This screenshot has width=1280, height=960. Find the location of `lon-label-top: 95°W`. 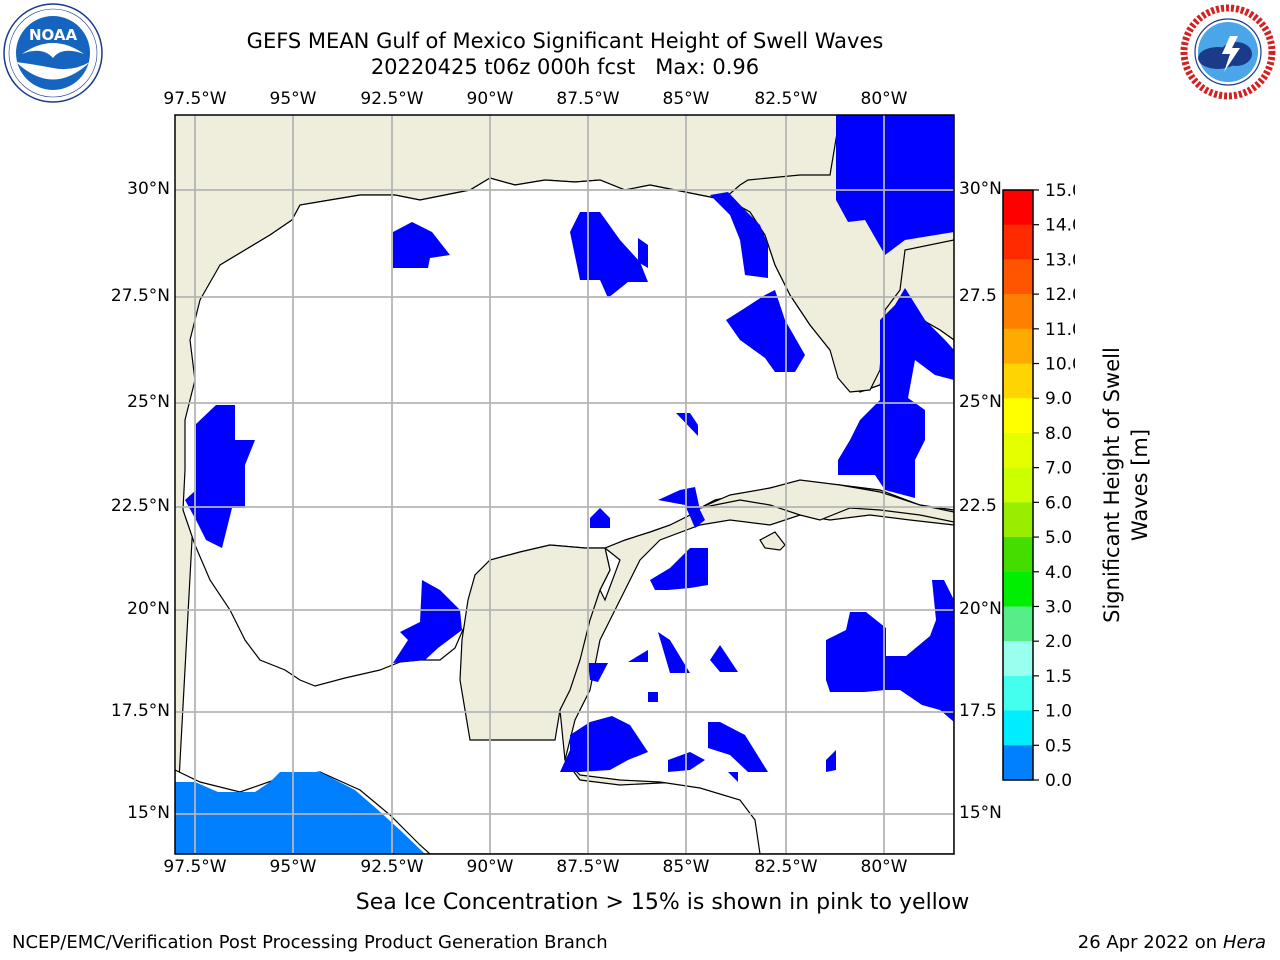

lon-label-top: 95°W is located at coordinates (293, 99).